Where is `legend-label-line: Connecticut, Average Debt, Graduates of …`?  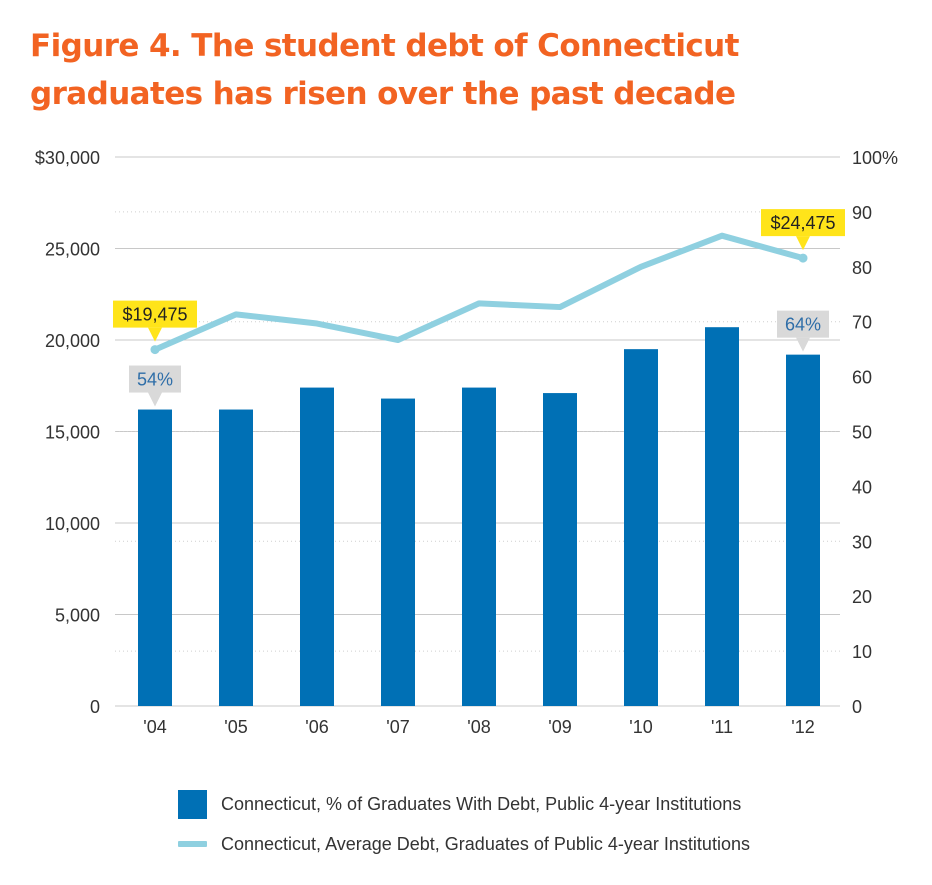 legend-label-line: Connecticut, Average Debt, Graduates of … is located at coordinates (485, 843).